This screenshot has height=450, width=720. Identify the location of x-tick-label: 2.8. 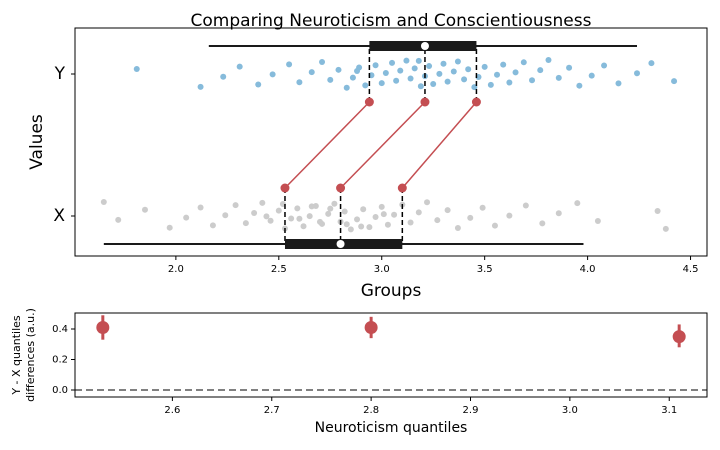
(371, 410).